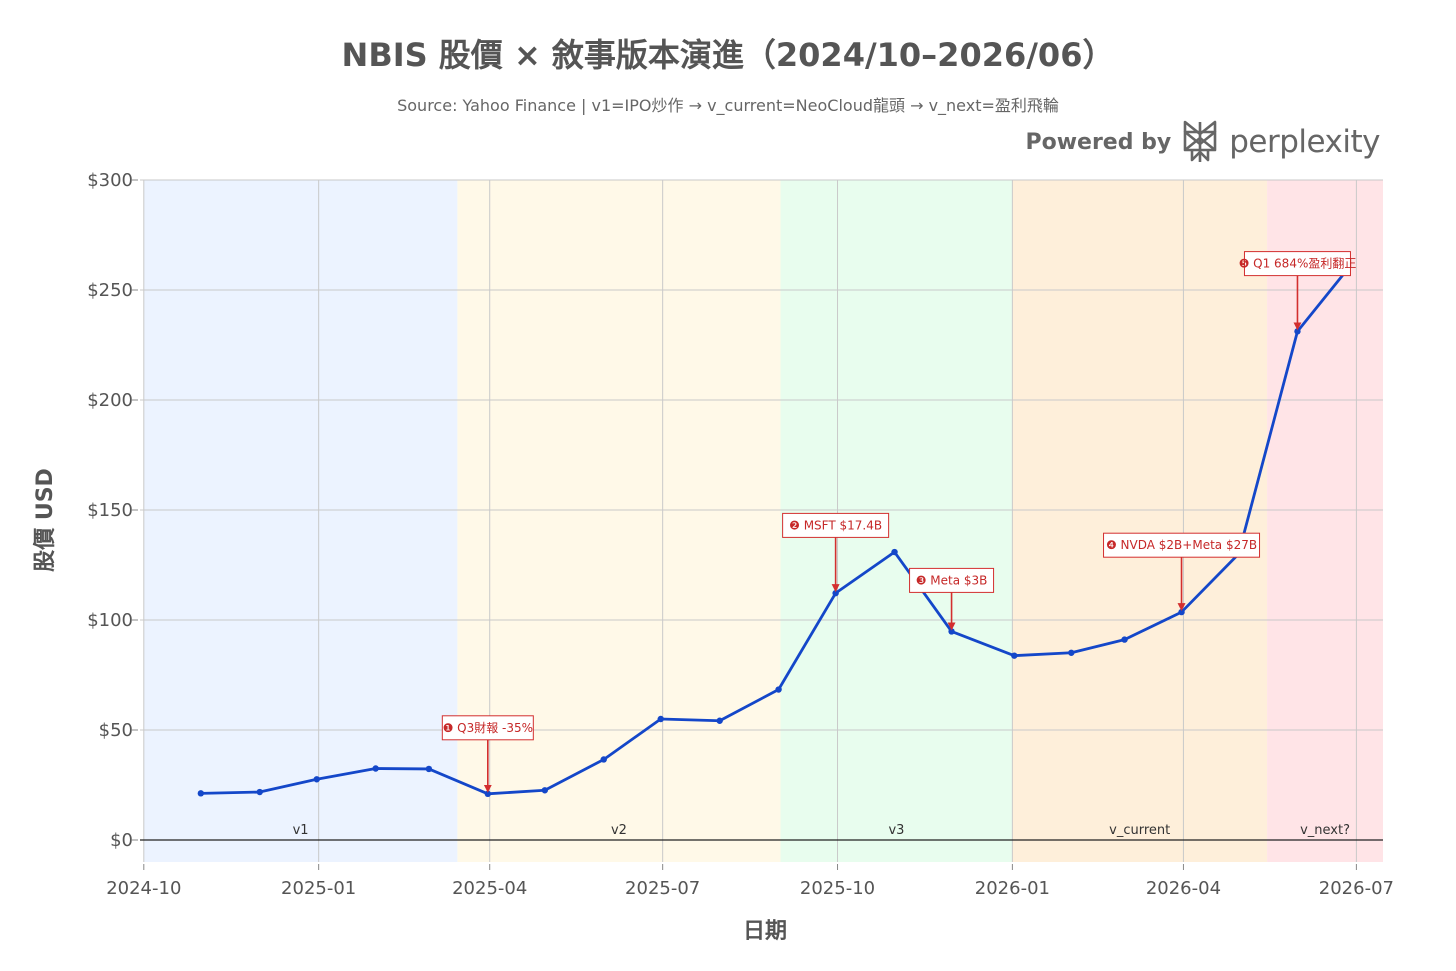  What do you see at coordinates (837, 888) in the screenshot?
I see `x-tick-label-4: 2025-10` at bounding box center [837, 888].